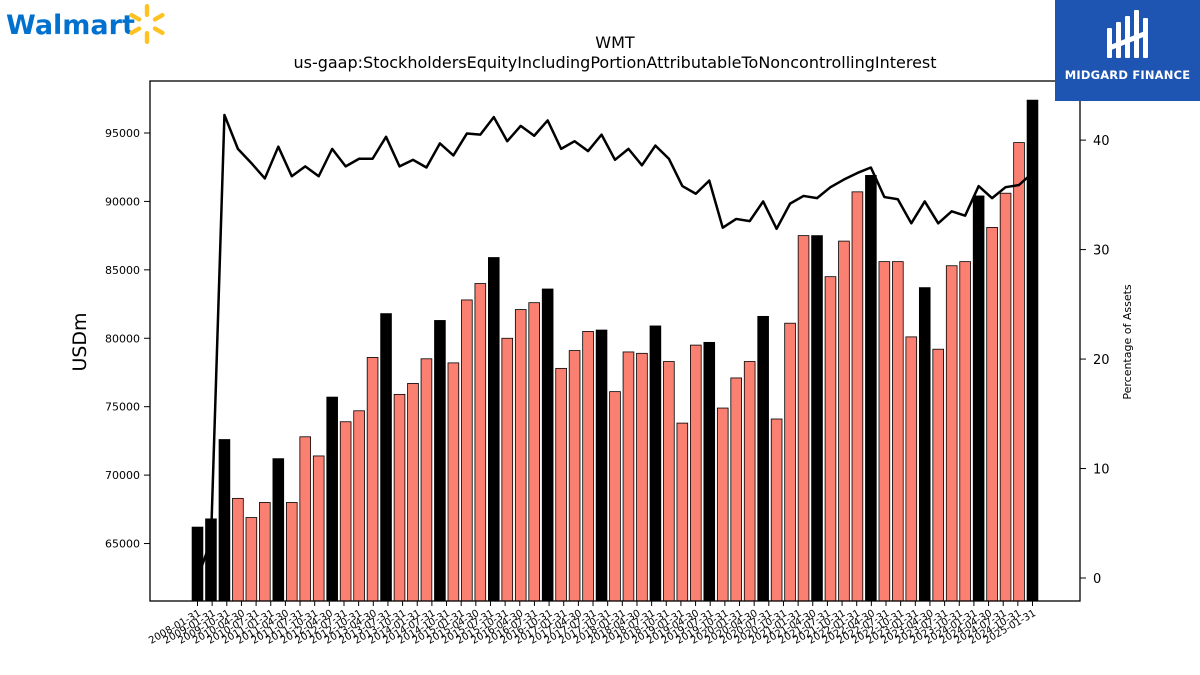  What do you see at coordinates (1127, 34) in the screenshot?
I see `midgard-emblem-icon` at bounding box center [1127, 34].